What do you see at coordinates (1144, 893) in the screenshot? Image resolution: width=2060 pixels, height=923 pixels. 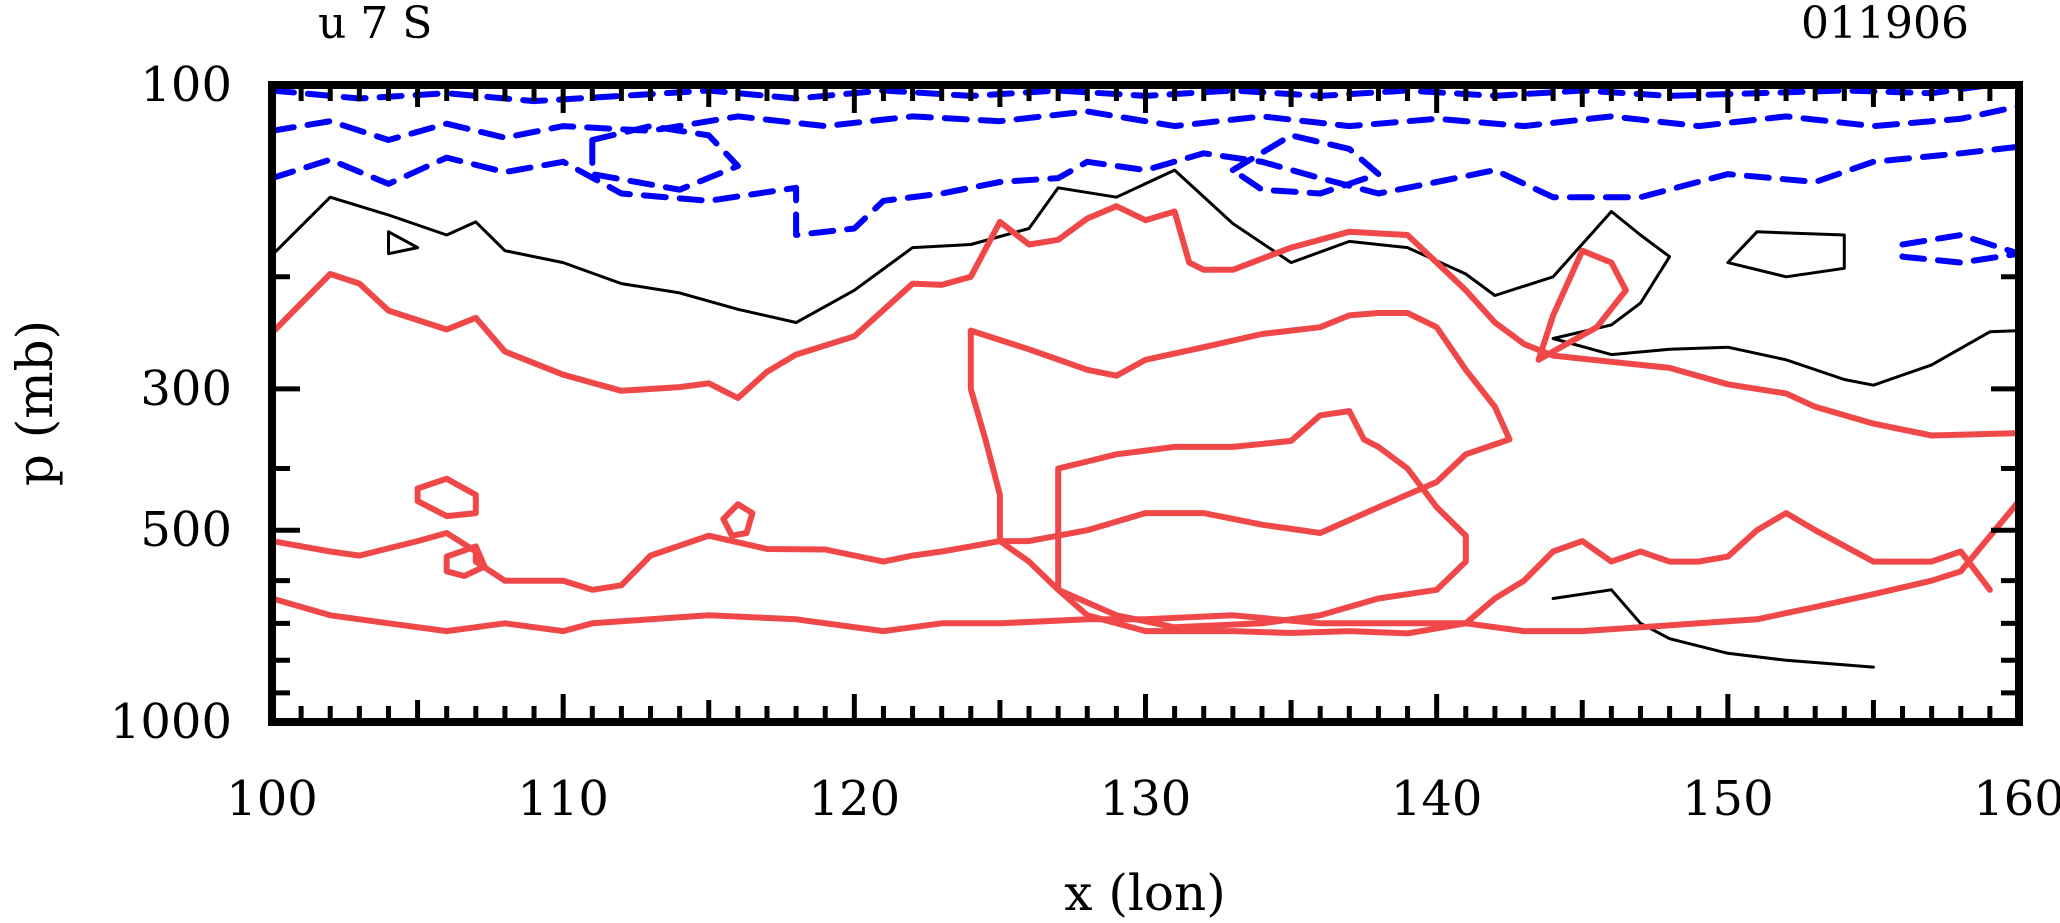 I see `x-axis-title: x (lon)` at bounding box center [1144, 893].